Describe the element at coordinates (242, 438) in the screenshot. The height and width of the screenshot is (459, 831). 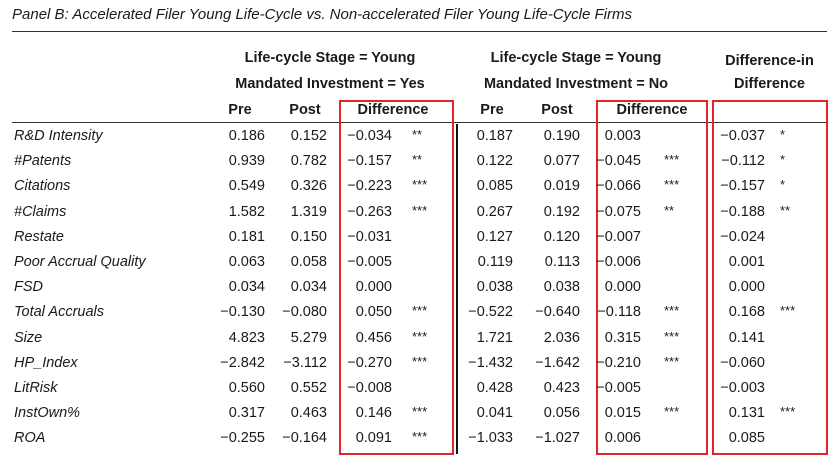
I see `cell-pre-1: −0.255` at that location.